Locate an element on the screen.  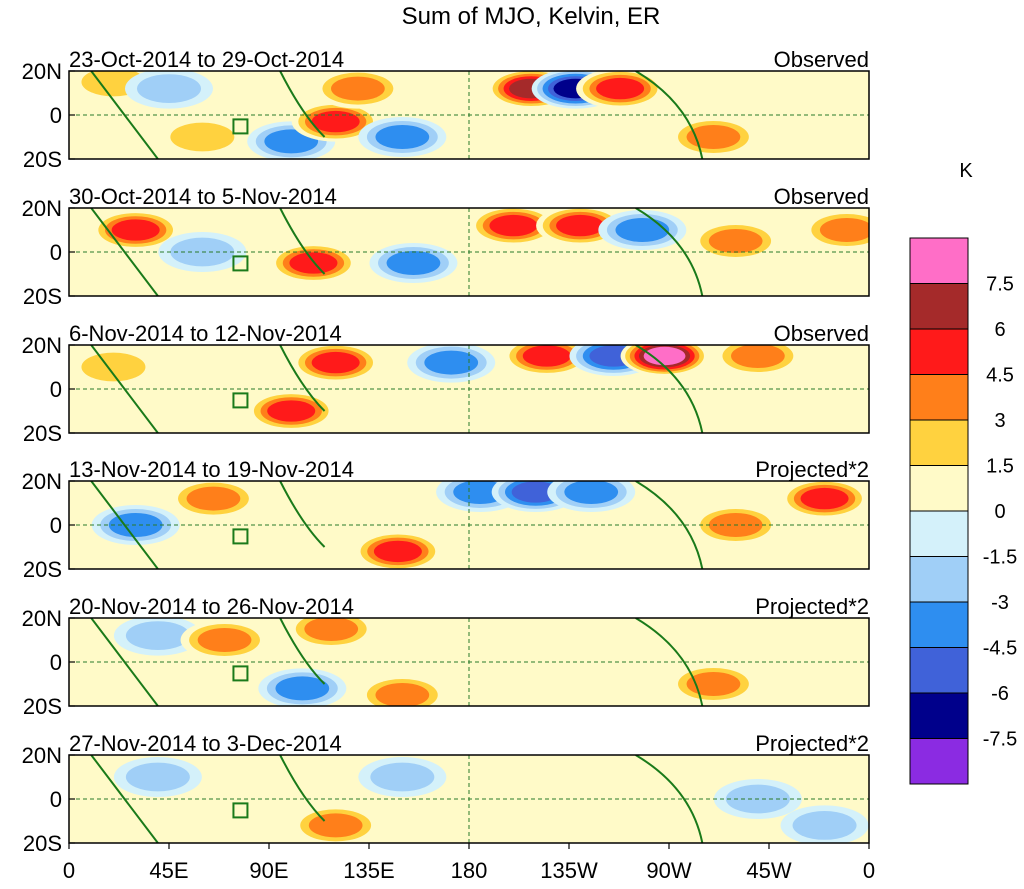
colorbar-label: 1.5 is located at coordinates (1000, 467).